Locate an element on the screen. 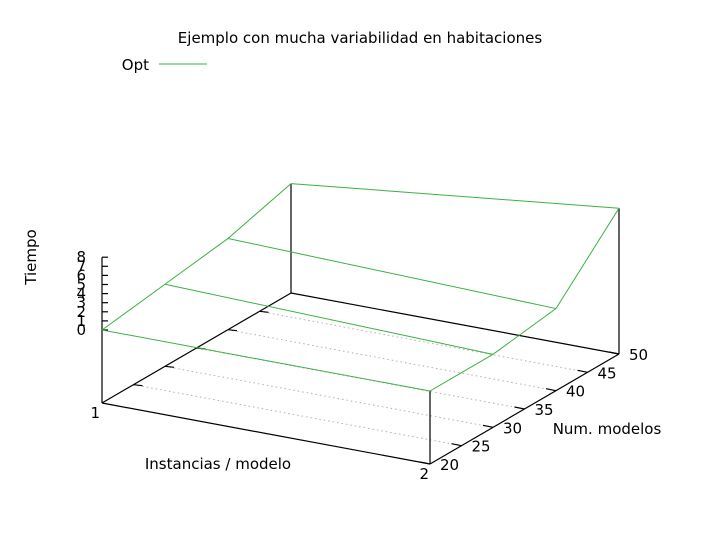 The width and height of the screenshot is (720, 540). legend: Opt is located at coordinates (164, 65).